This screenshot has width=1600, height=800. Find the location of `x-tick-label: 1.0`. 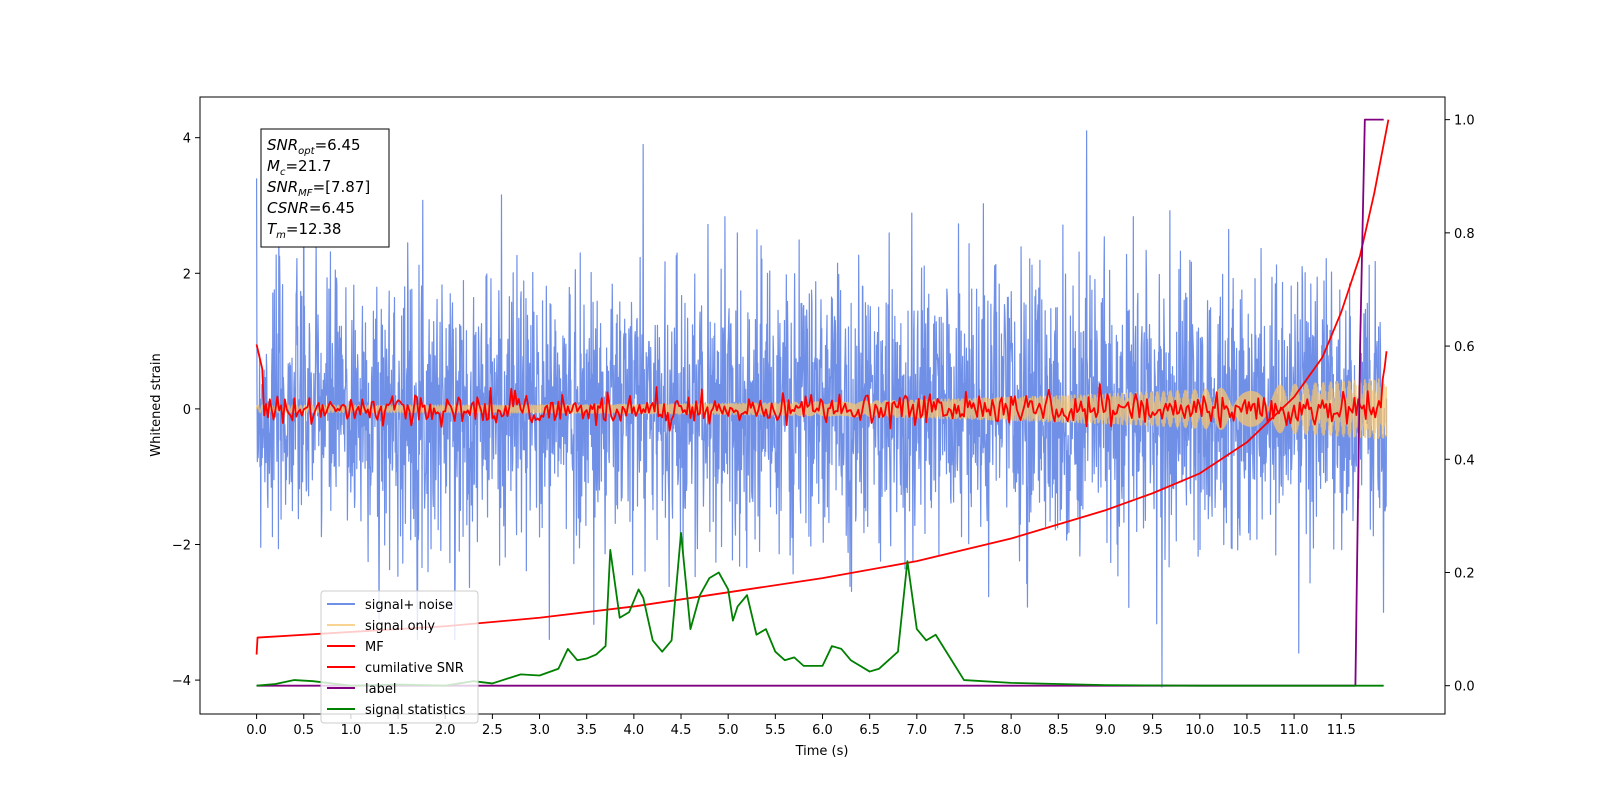

x-tick-label: 1.0 is located at coordinates (351, 730).